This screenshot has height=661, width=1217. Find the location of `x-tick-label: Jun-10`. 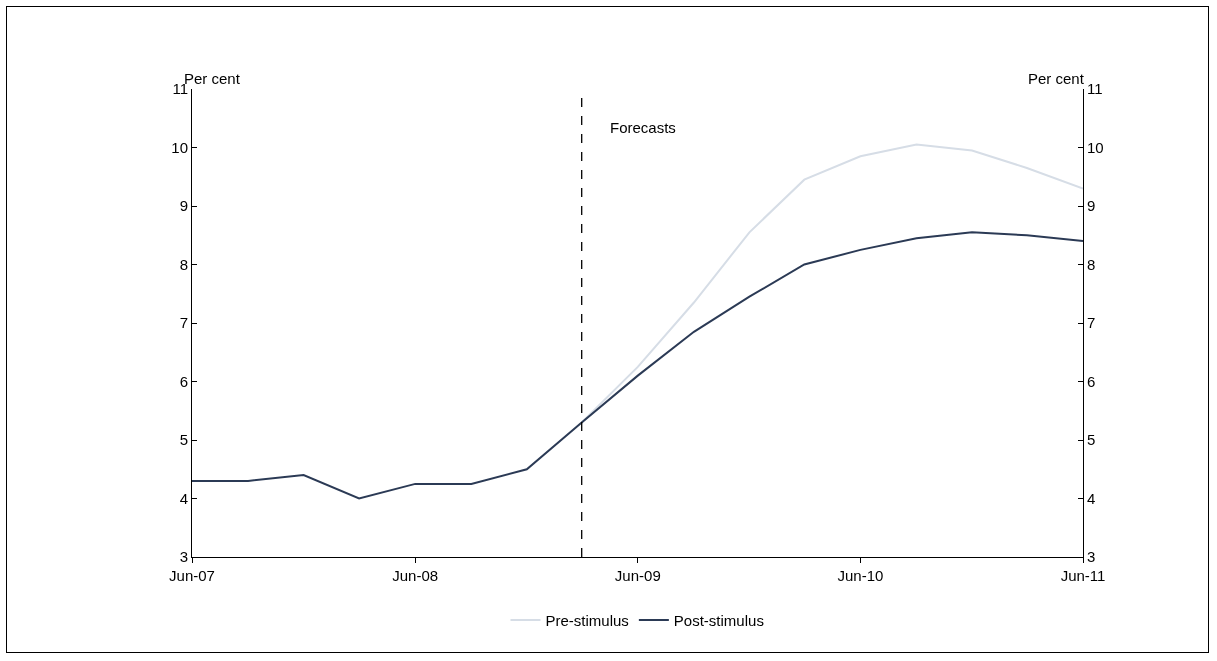

x-tick-label: Jun-10 is located at coordinates (860, 575).